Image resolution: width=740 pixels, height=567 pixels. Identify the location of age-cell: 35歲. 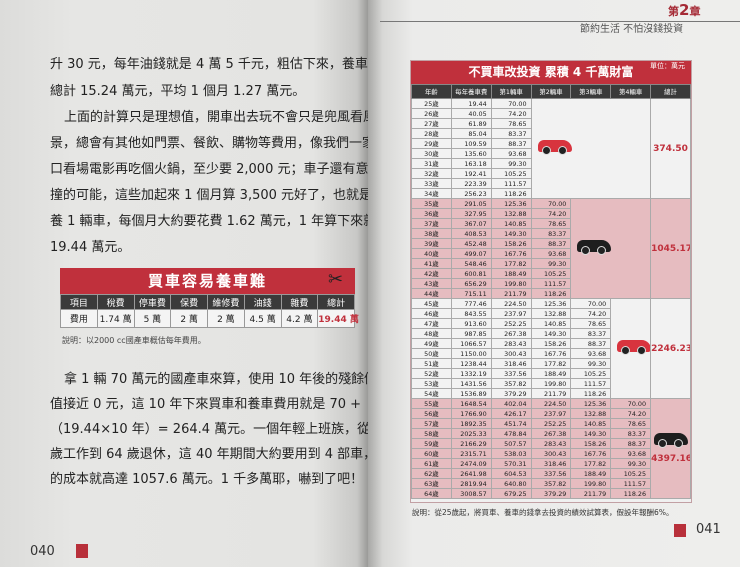
(431, 203).